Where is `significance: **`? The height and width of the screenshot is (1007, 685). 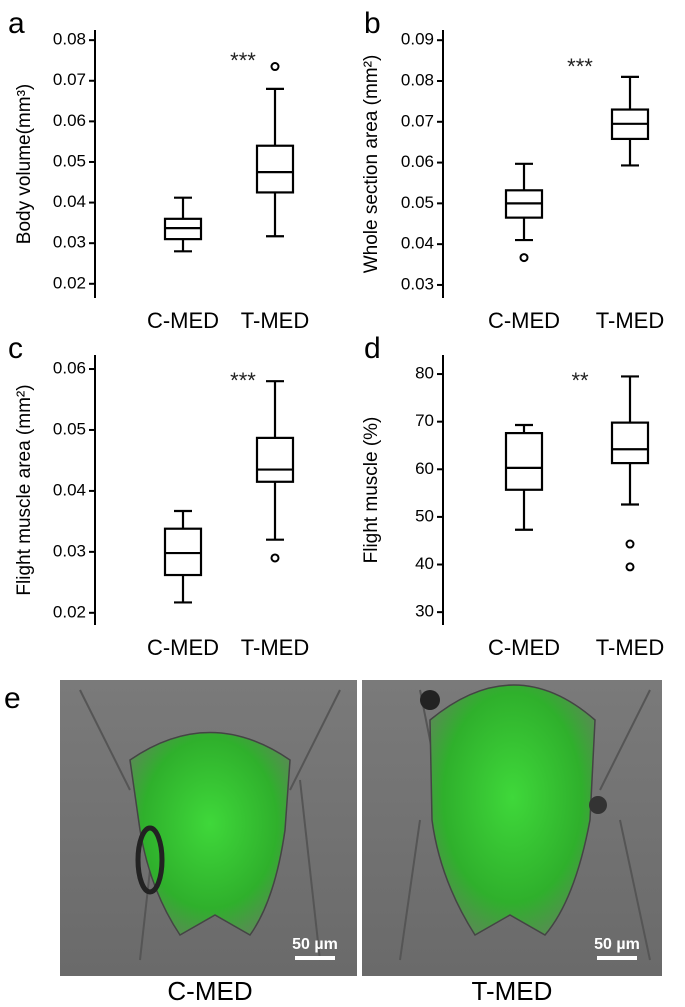 significance: ** is located at coordinates (580, 380).